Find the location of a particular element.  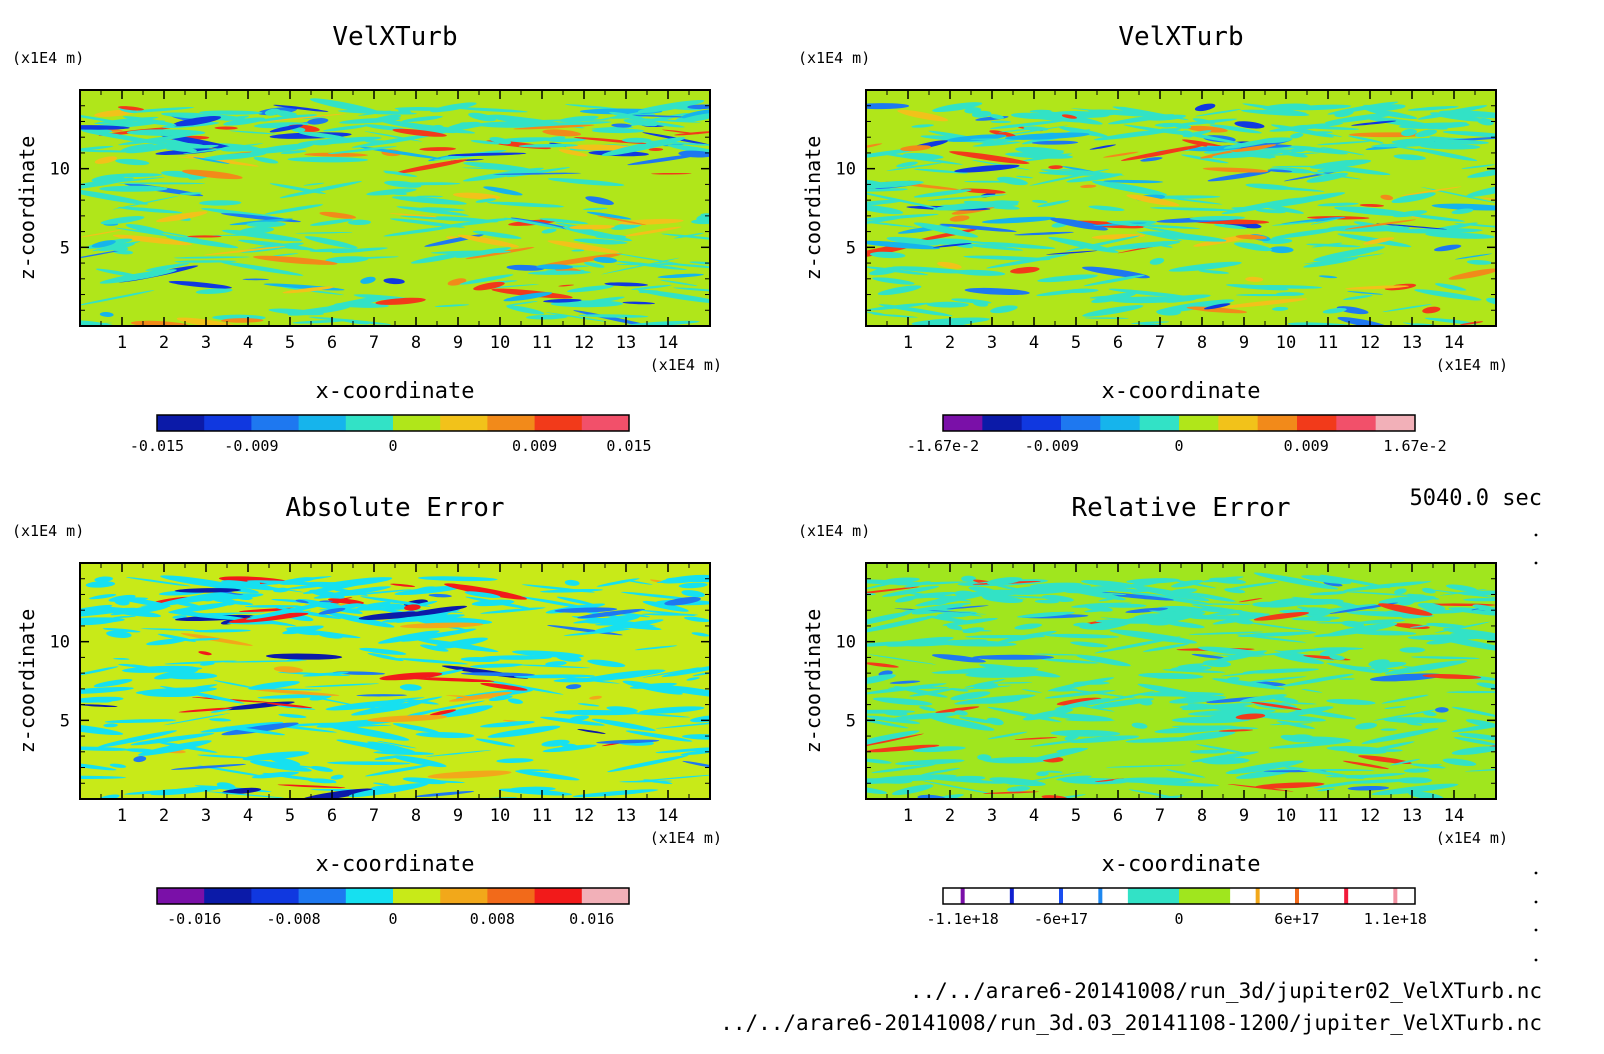

colorbar-tick-label: 1.67e-2 is located at coordinates (1414, 446).